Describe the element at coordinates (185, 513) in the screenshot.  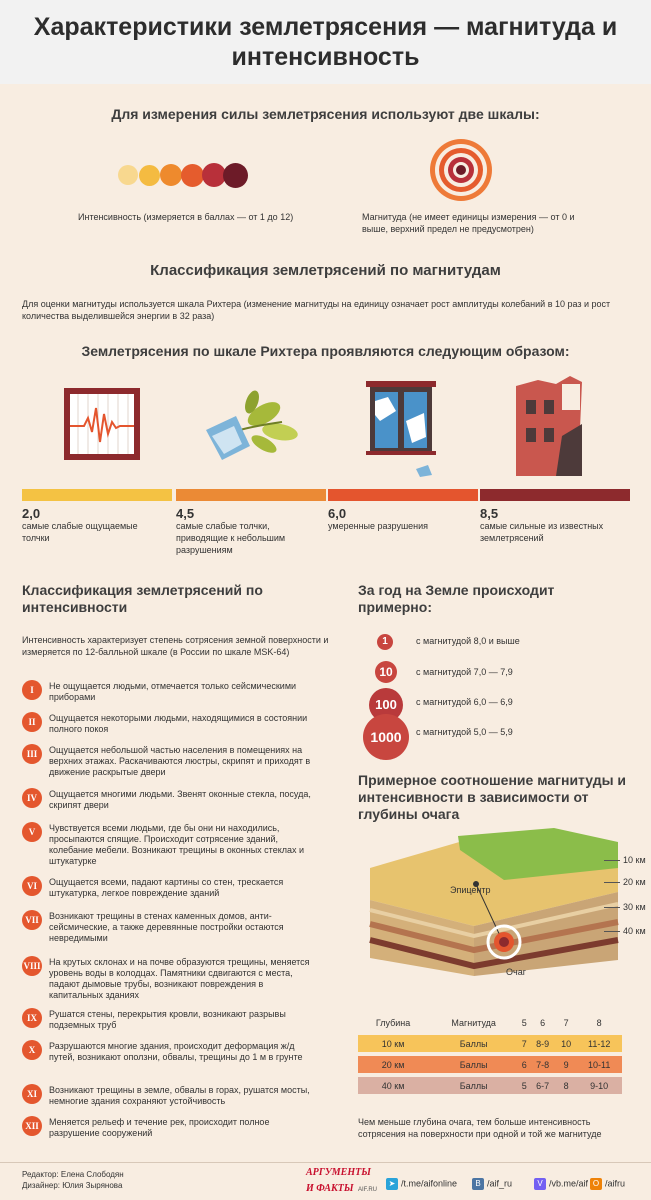
I see `richter-value: 4,5` at that location.